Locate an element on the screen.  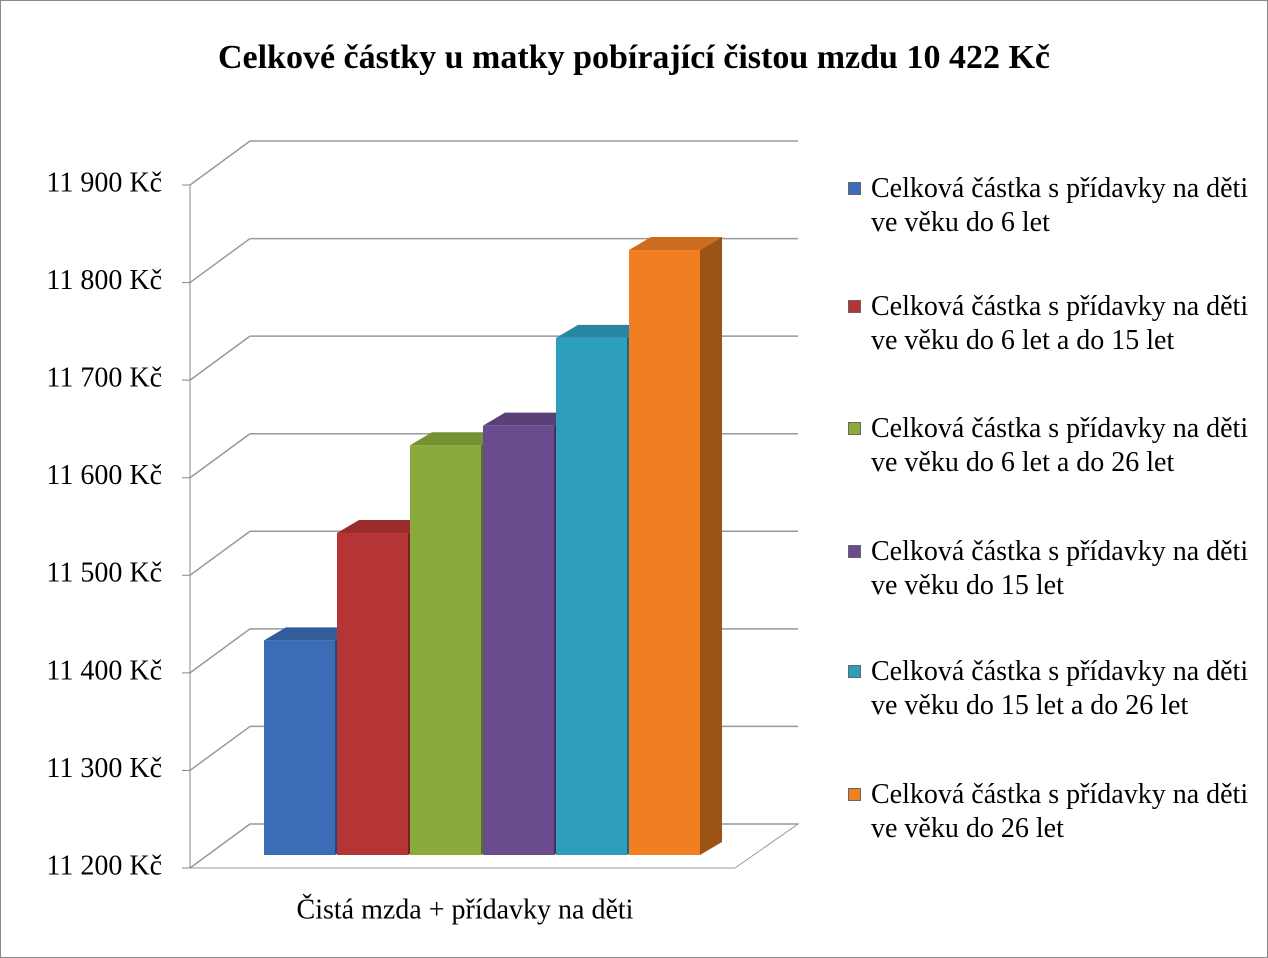
bar-side is located at coordinates (711, 546).